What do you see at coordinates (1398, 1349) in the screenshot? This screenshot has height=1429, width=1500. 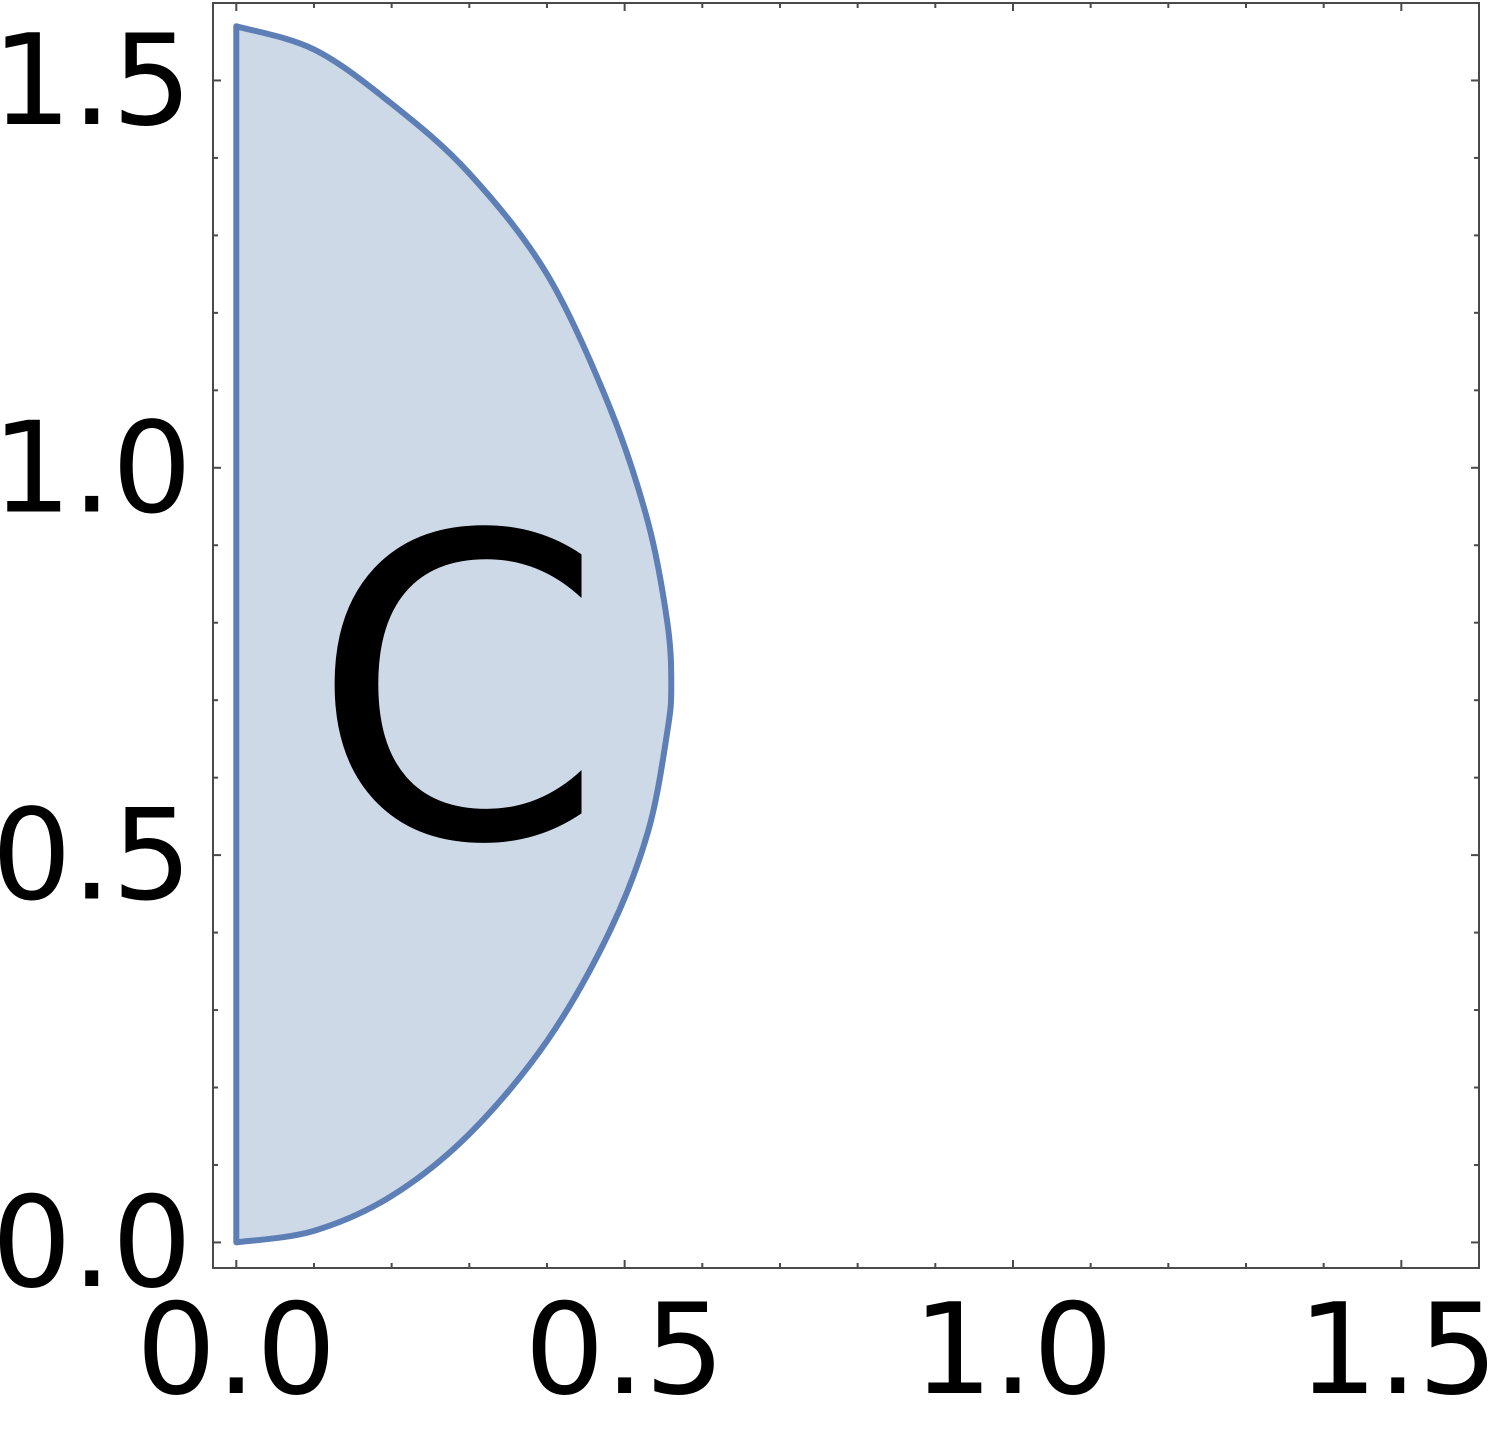 I see `x-tick-label: 1.5` at bounding box center [1398, 1349].